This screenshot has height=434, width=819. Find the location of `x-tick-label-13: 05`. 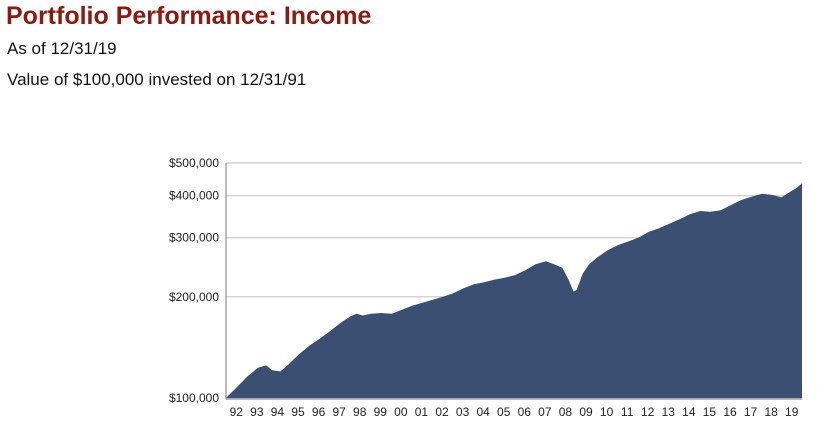

x-tick-label-13: 05 is located at coordinates (504, 412).